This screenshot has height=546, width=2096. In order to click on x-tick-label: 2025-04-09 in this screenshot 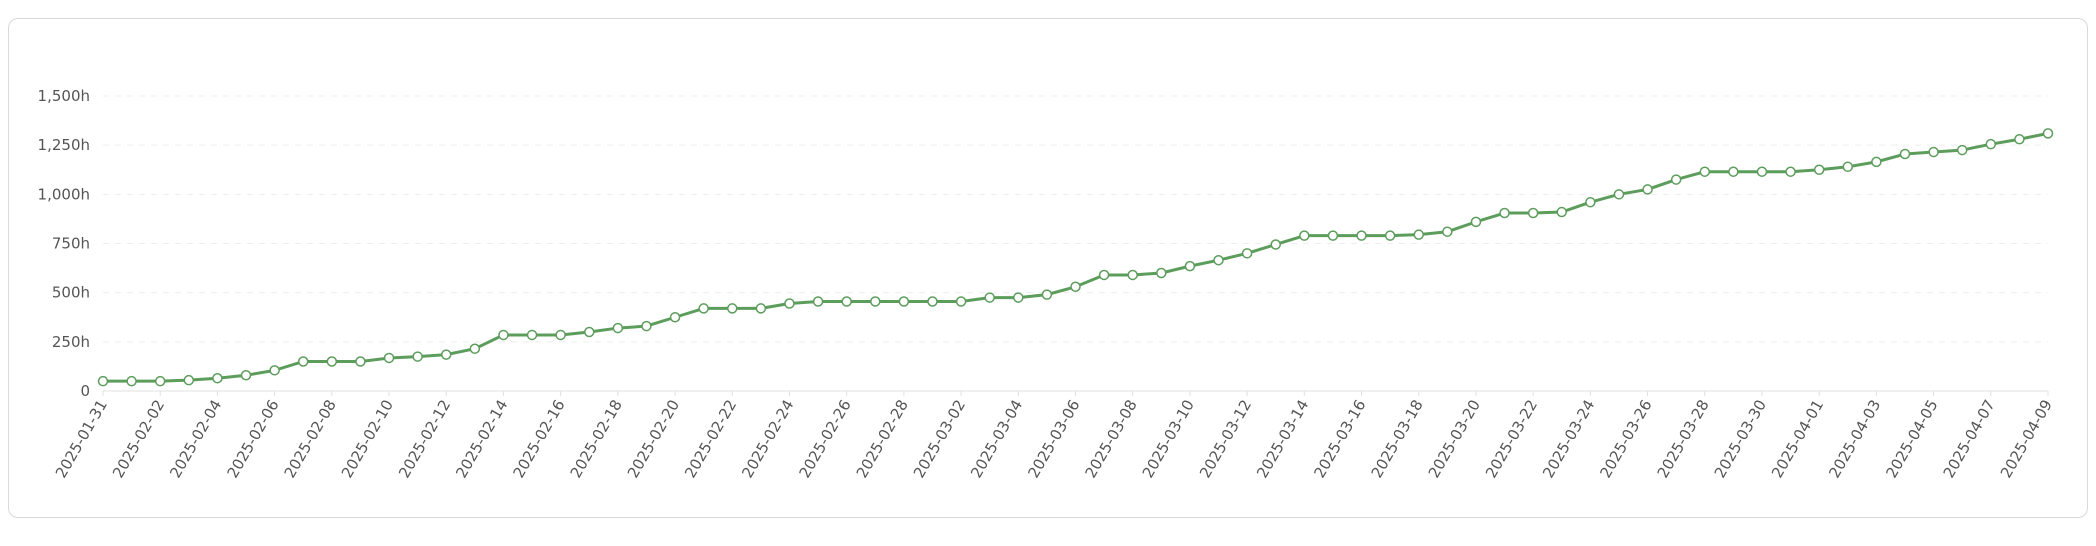, I will do `click(2026, 439)`.